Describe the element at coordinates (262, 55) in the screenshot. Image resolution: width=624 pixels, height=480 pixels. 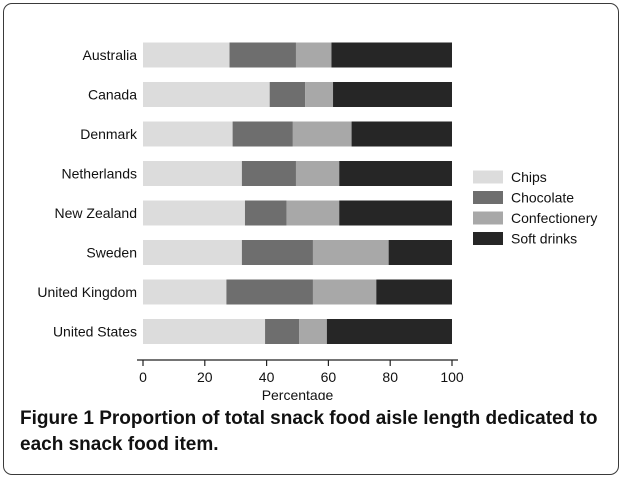
I see `bar-chocolate-australia` at that location.